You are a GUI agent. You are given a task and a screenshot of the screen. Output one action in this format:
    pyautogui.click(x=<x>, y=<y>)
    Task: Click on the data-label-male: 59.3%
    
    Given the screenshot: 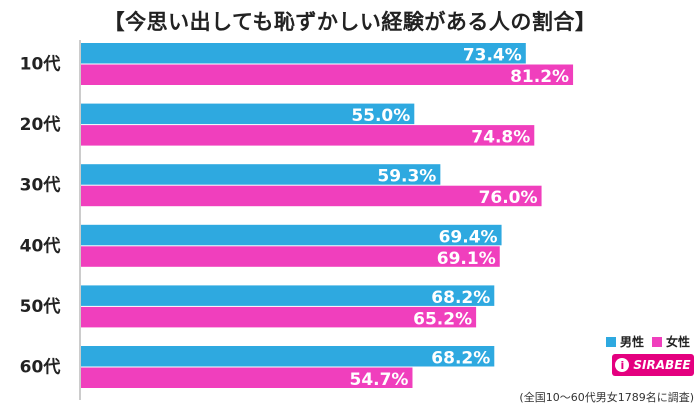 What is the action you would take?
    pyautogui.click(x=406, y=177)
    